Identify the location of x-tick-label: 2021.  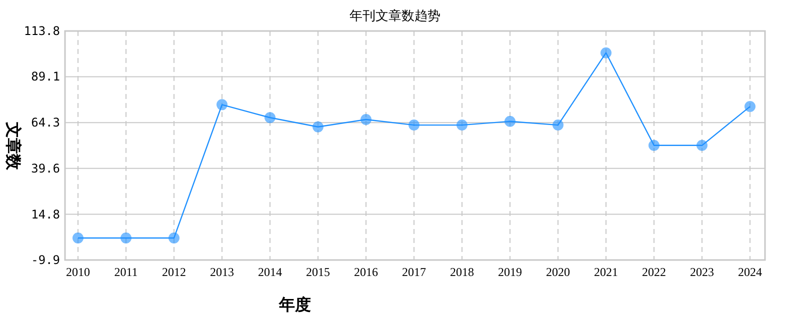
(606, 272).